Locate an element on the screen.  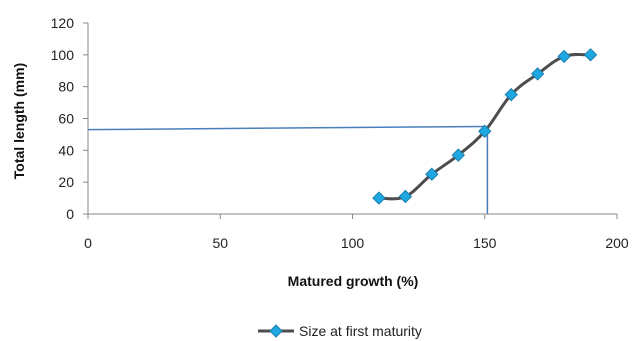
y-tick-label: 40 is located at coordinates (66, 150).